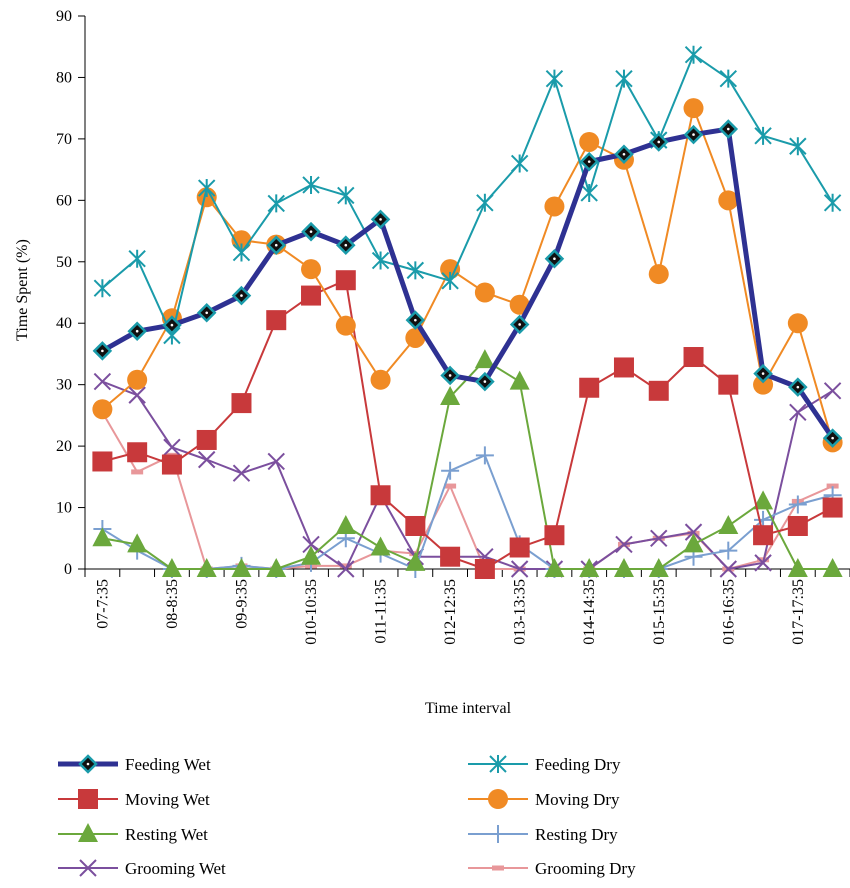 This screenshot has width=850, height=888. What do you see at coordinates (311, 612) in the screenshot?
I see `x-tick-label: 010-10:35` at bounding box center [311, 612].